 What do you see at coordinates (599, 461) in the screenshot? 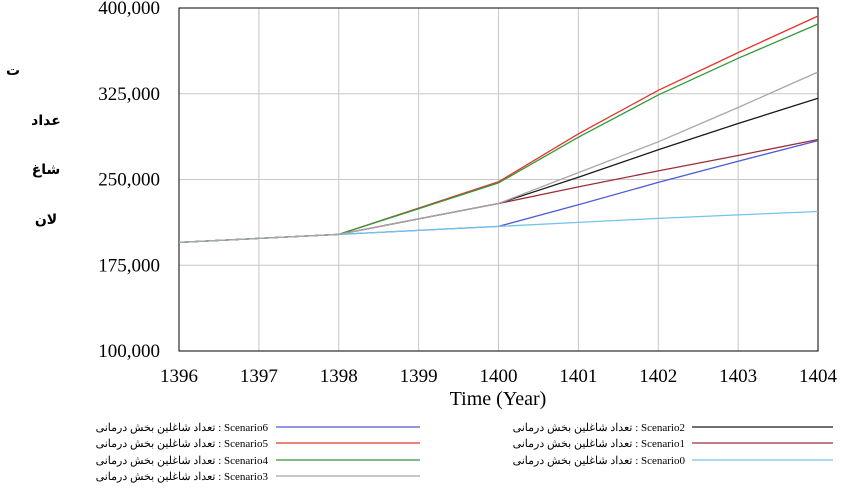
I see `legend-label: تعداد شاغلین بخش درمانی : Scenario0` at bounding box center [599, 461].